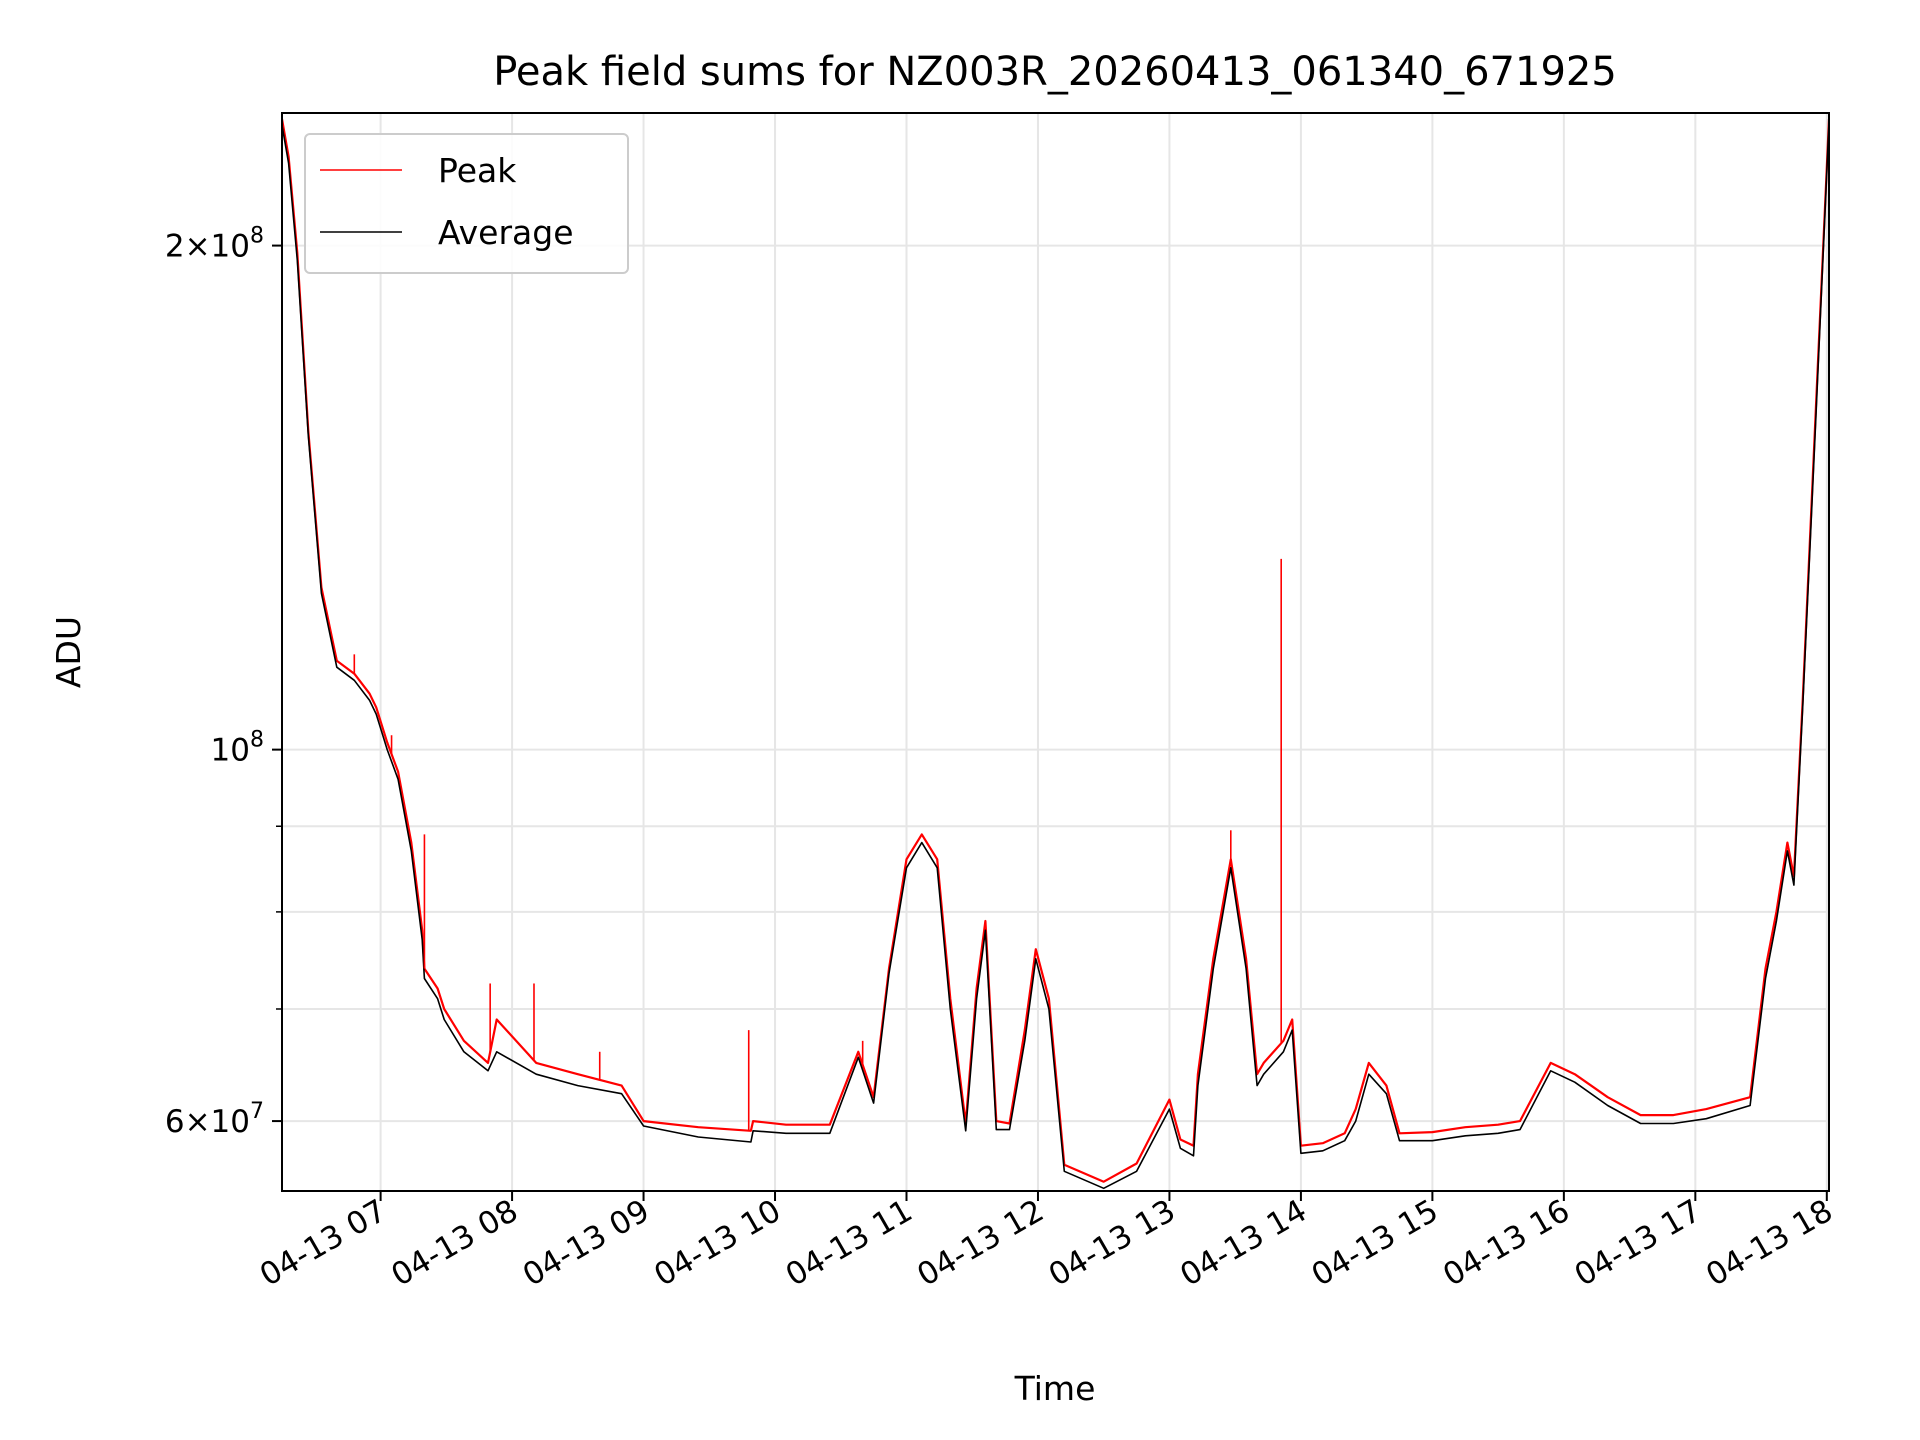  Describe the element at coordinates (237, 748) in the screenshot. I see `y-tick-label: 108` at that location.